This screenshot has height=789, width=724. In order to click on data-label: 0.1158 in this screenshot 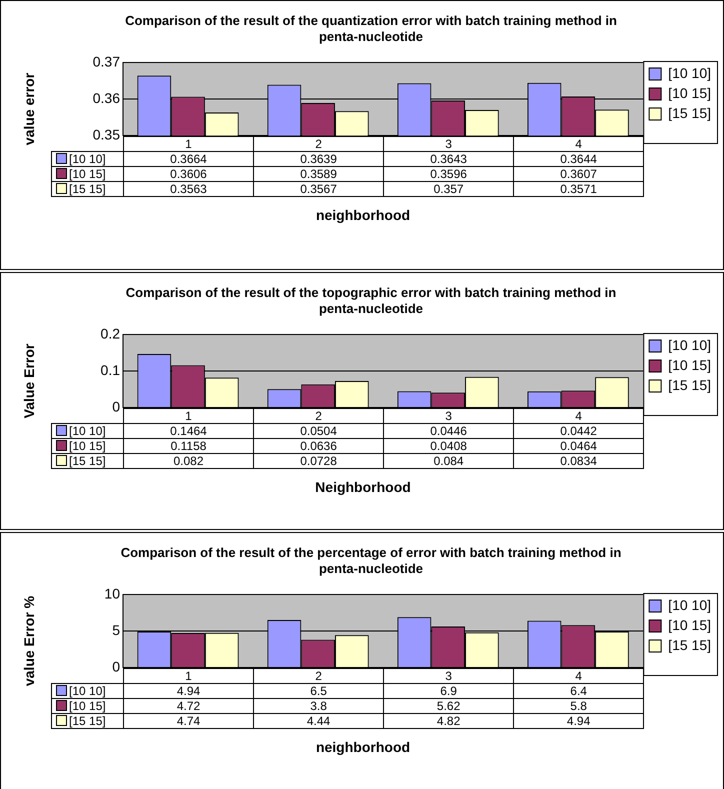, I will do `click(189, 446)`.